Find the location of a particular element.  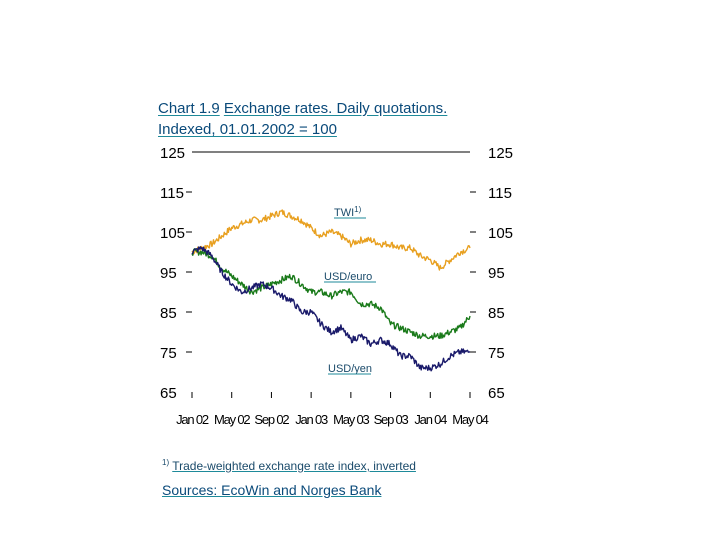

y-tick-label-right: 65 is located at coordinates (496, 393).